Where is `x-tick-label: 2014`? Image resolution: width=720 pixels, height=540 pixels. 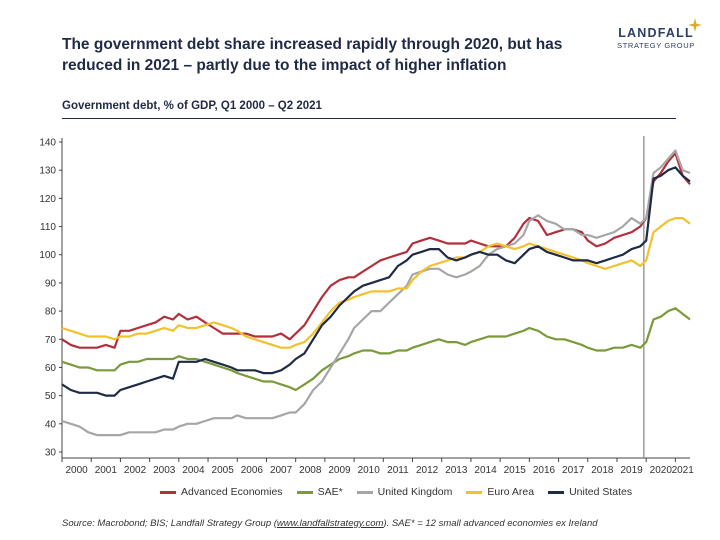 x-tick-label: 2014 is located at coordinates (485, 470).